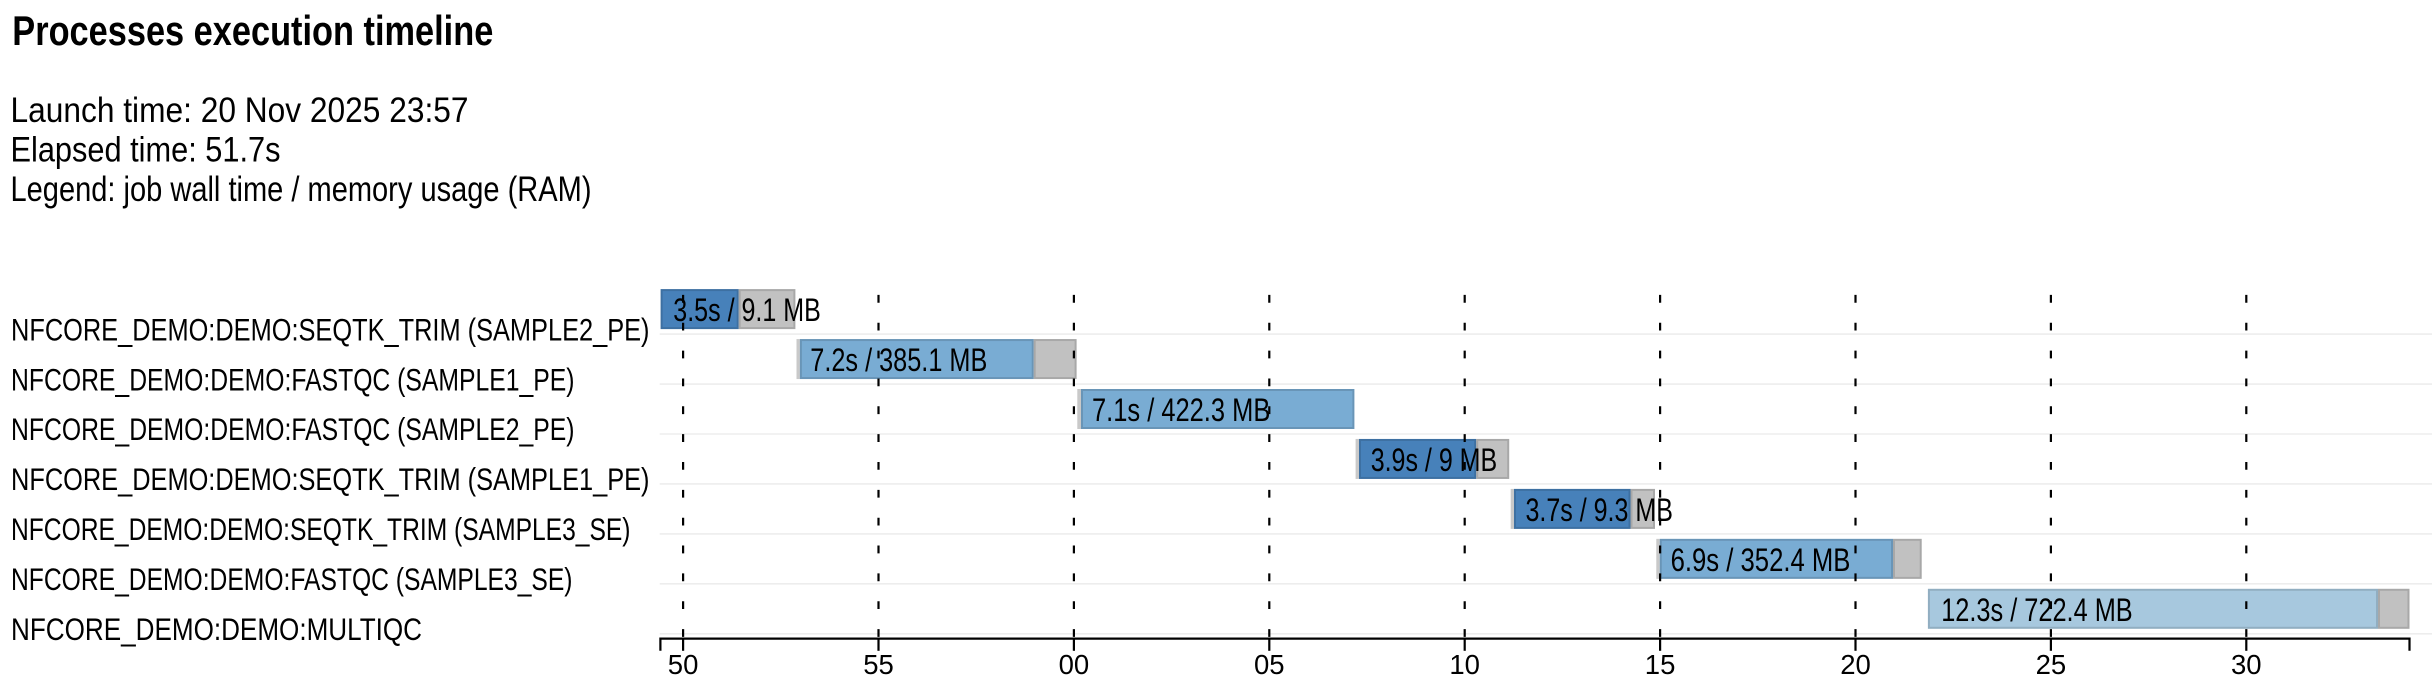 The image size is (2432, 698). What do you see at coordinates (1855, 664) in the screenshot?
I see `svg-text: 20` at bounding box center [1855, 664].